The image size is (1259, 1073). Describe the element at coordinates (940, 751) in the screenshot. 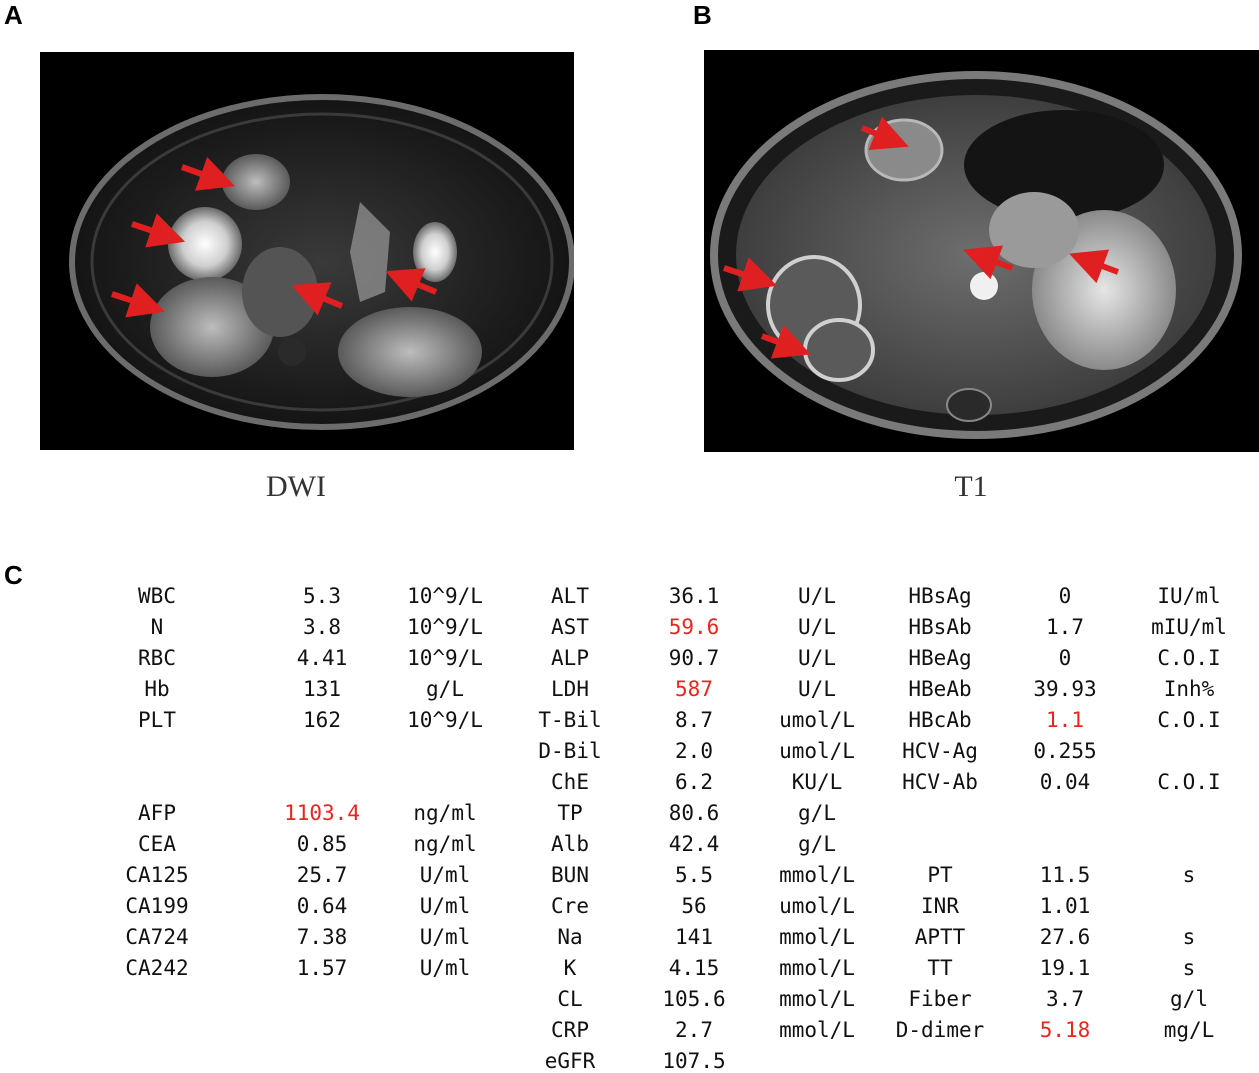

I see `lab-test-cell: HCV-Ag` at that location.